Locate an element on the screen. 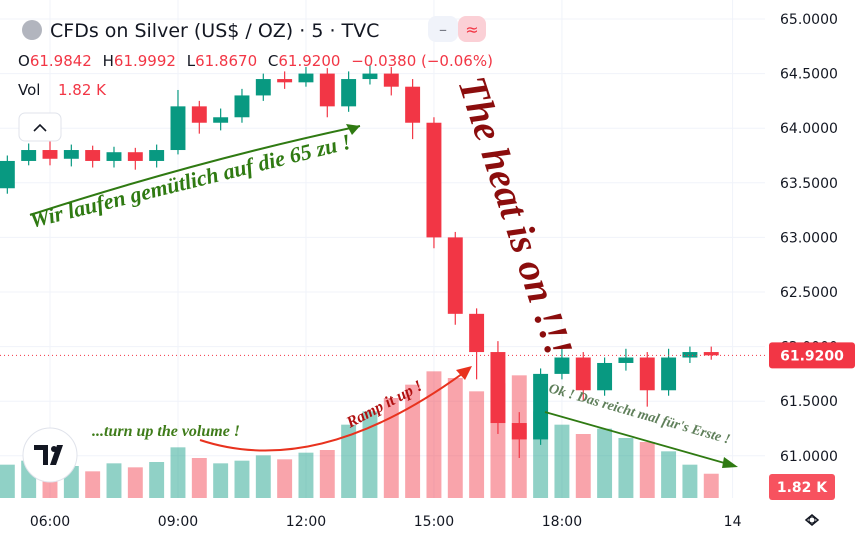  h-label: H is located at coordinates (108, 61).